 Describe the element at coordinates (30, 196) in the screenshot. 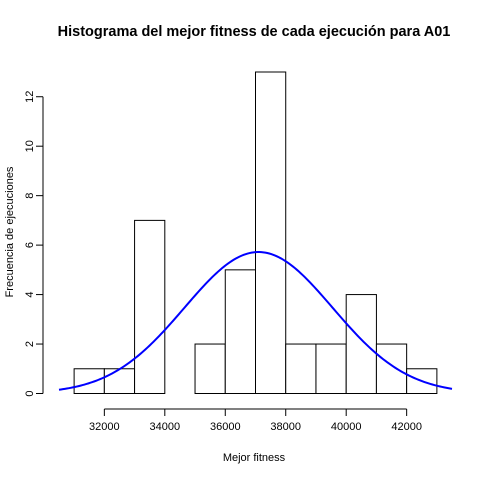

I see `y-tick-label: 8` at that location.